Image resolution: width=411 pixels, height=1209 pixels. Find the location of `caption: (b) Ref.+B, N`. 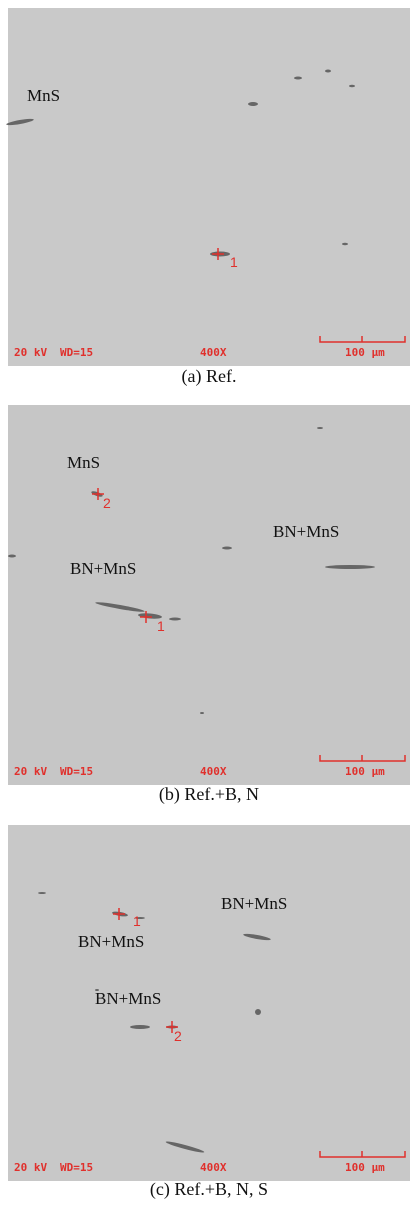

caption: (b) Ref.+B, N is located at coordinates (209, 794).